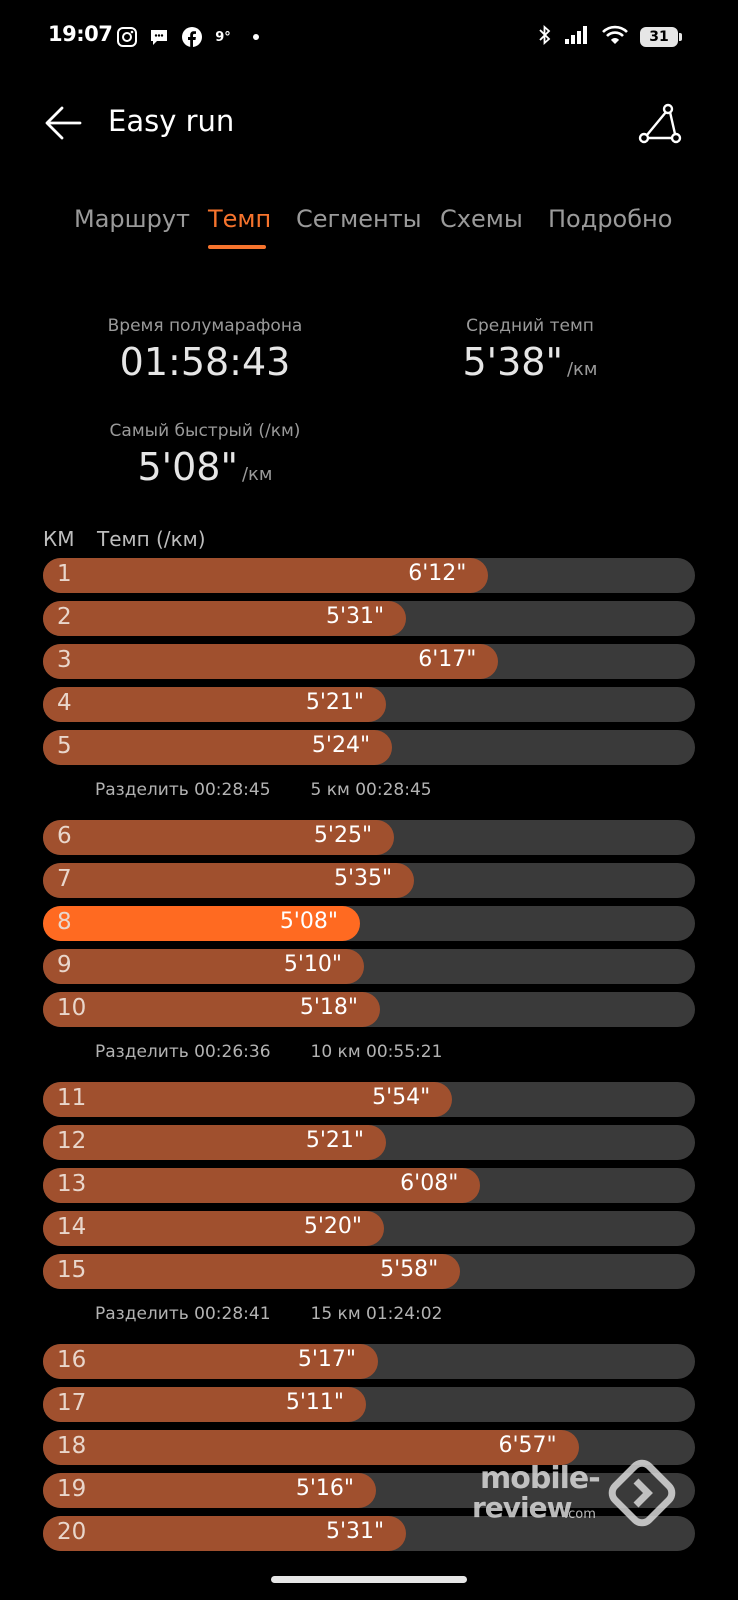  What do you see at coordinates (376, 1052) in the screenshot?
I see `split-cumulative: 10 км 00:55:21` at bounding box center [376, 1052].